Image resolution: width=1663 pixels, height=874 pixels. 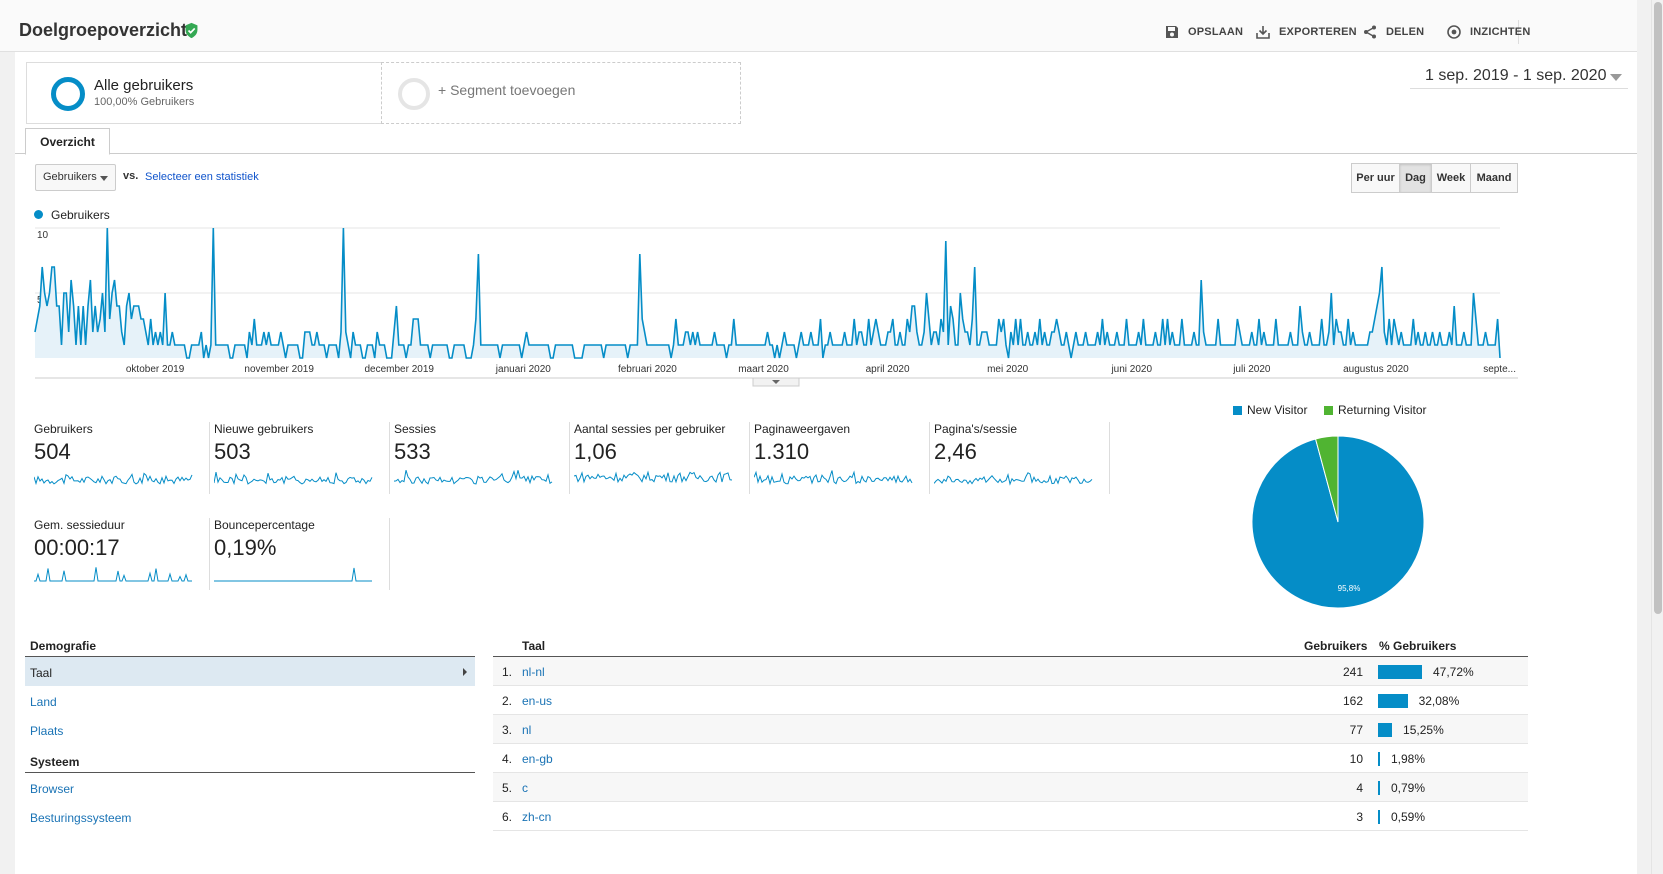 What do you see at coordinates (55, 762) in the screenshot?
I see `system-heading: Systeem` at bounding box center [55, 762].